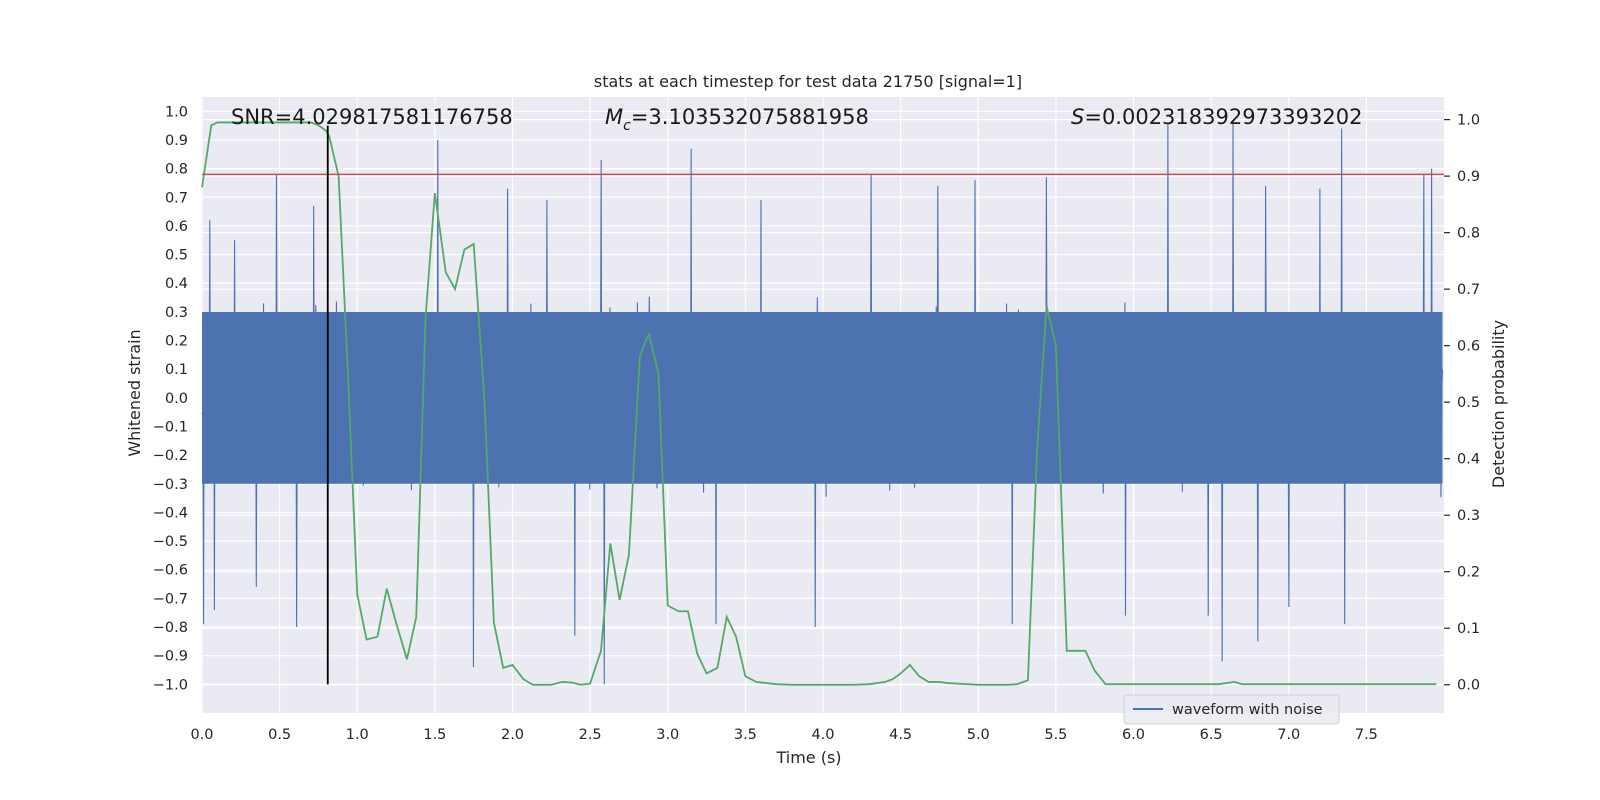 This screenshot has height=800, width=1600. What do you see at coordinates (1468, 234) in the screenshot?
I see `y2-tick-label: 0.8` at bounding box center [1468, 234].